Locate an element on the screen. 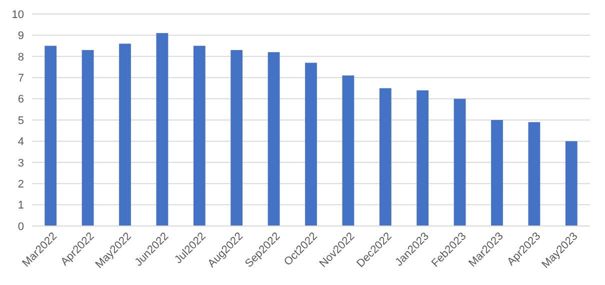  y-tick-label: 9 is located at coordinates (21, 36).